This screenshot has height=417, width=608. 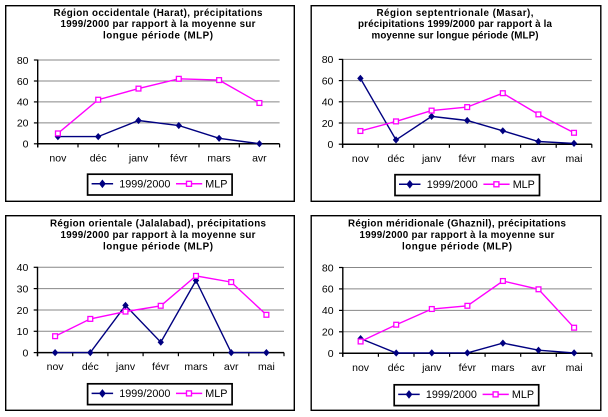 I want to click on svg-text: 30, so click(x=23, y=289).